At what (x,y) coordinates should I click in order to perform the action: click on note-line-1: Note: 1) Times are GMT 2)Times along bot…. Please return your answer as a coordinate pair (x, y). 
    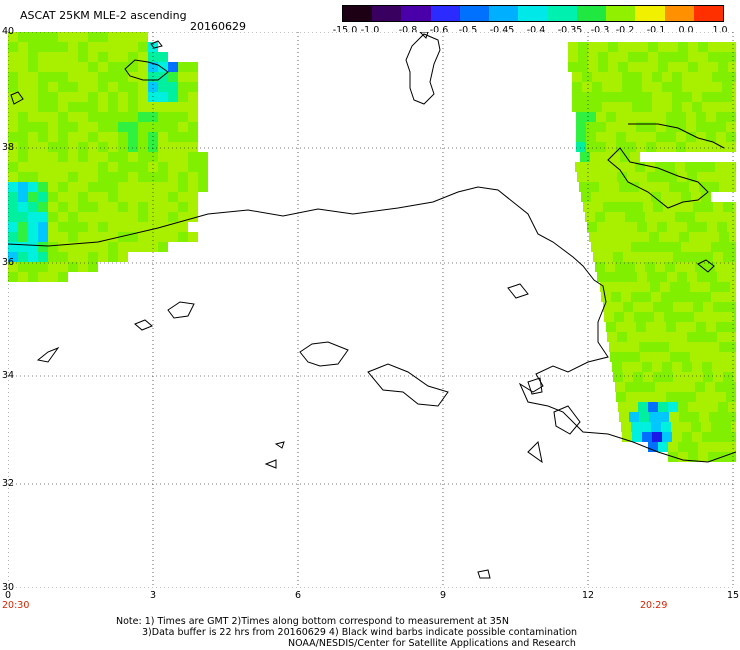
    Looking at the image, I should click on (312, 621).